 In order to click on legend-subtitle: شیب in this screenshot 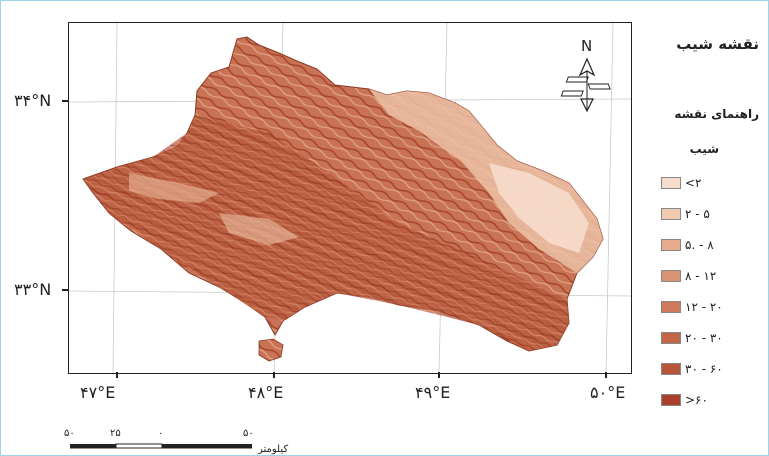, I will do `click(704, 149)`.